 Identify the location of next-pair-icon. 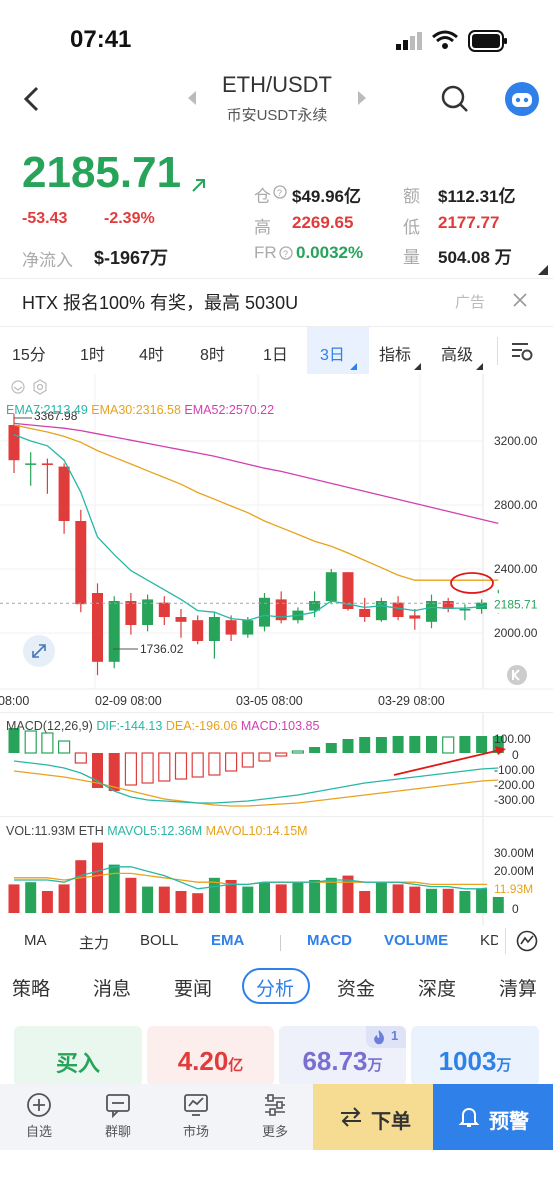
(362, 98).